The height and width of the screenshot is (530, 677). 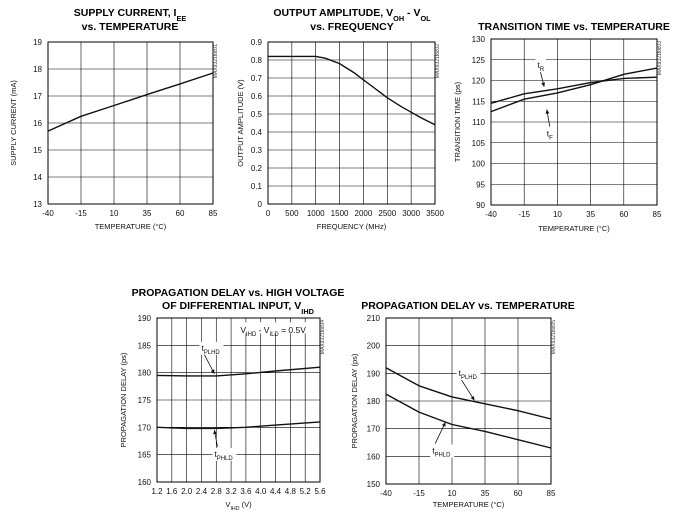 I want to click on chart-title-line: TRANSITION TIME vs. TEMPERATURE, so click(x=574, y=27).